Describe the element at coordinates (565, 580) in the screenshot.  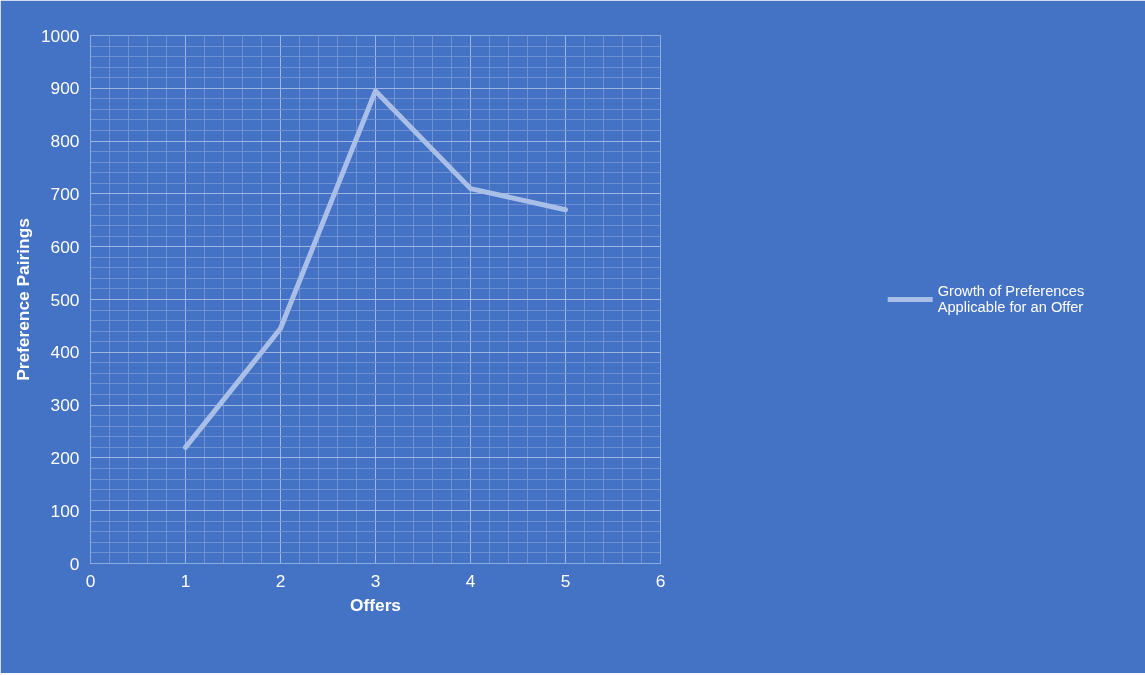
I see `x-tick-label: 5` at that location.